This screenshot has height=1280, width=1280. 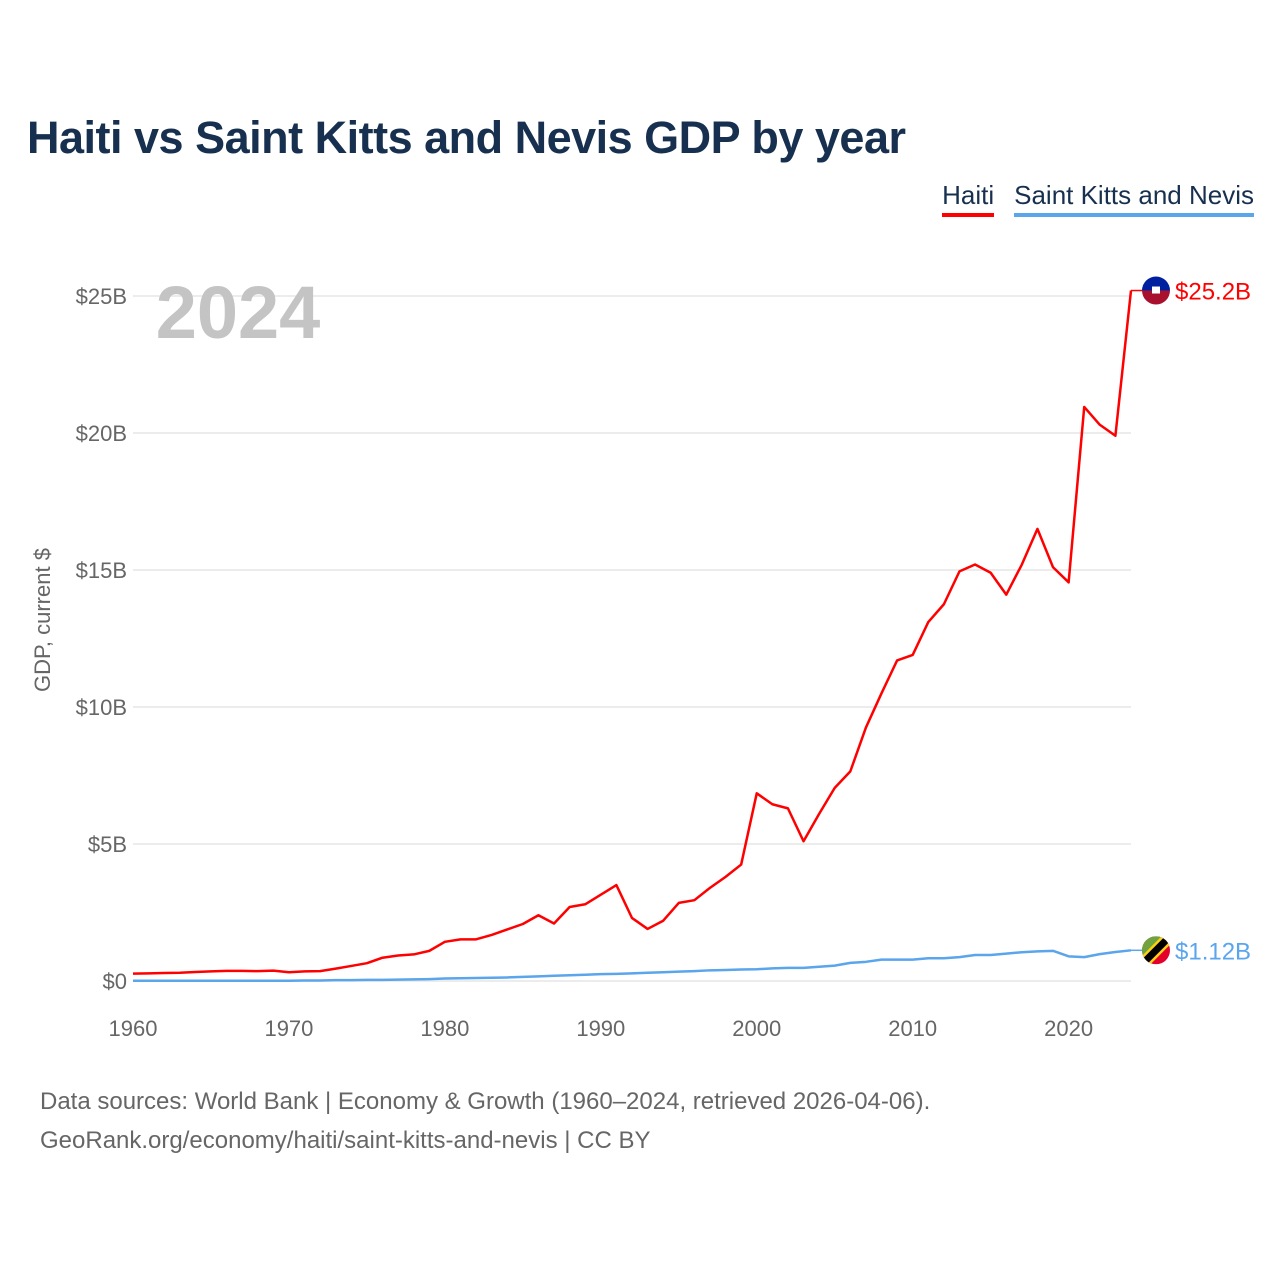 I want to click on legend-item-haiti: Haiti, so click(x=968, y=198).